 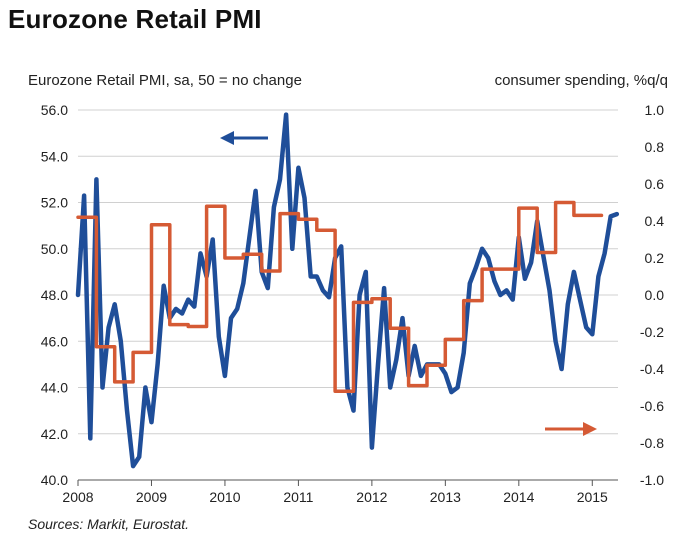 I want to click on right-axis-tick-label: 0.4, so click(x=655, y=221).